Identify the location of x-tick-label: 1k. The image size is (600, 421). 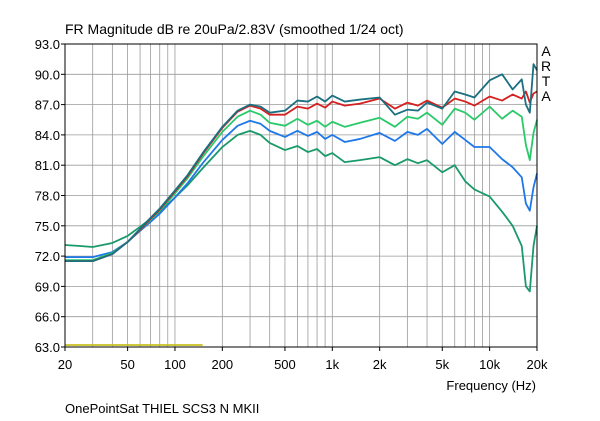
(332, 364).